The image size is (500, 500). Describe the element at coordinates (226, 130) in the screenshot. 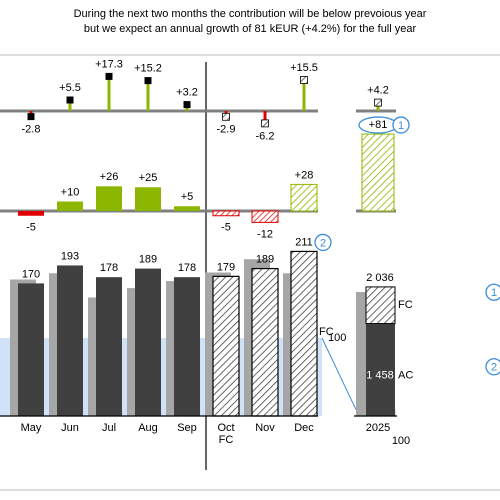

I see `pin-label: -2.9` at that location.